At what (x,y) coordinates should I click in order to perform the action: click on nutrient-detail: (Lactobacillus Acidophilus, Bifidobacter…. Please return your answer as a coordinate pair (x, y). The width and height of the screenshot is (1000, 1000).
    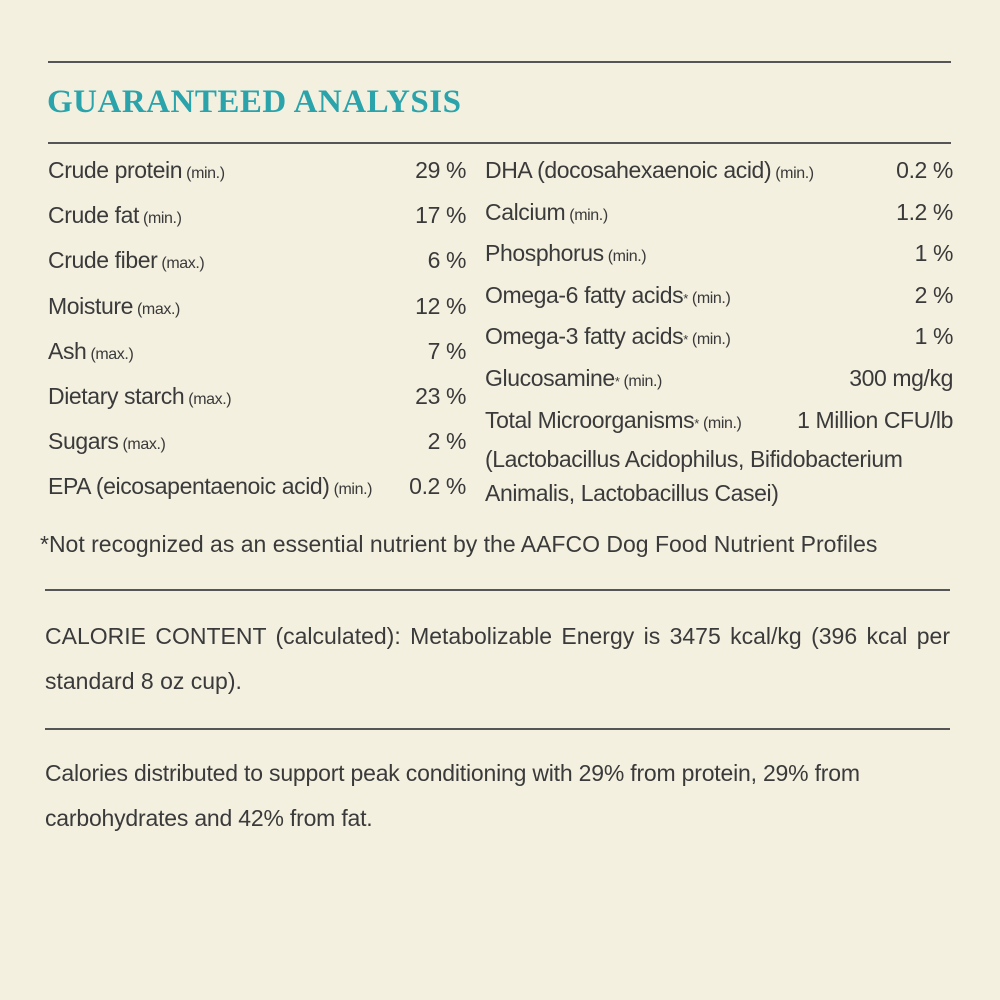
    Looking at the image, I should click on (694, 476).